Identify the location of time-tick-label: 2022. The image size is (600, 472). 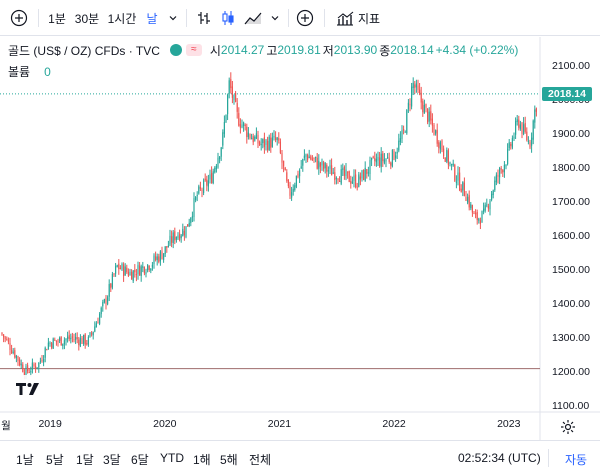
(394, 424).